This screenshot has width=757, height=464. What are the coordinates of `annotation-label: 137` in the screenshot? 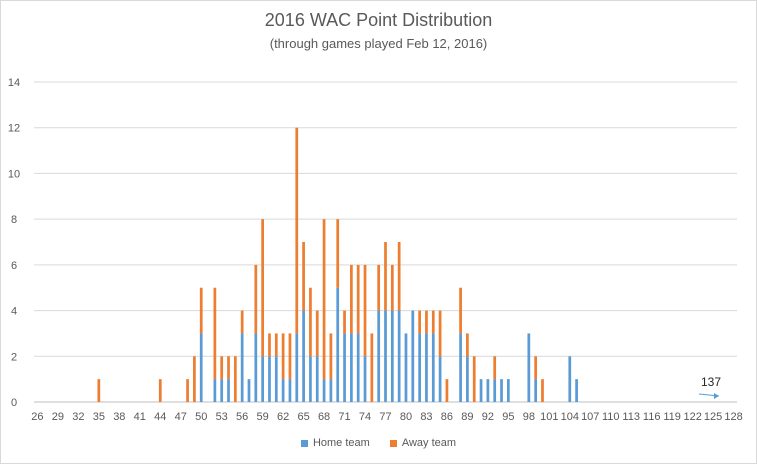 It's located at (711, 382).